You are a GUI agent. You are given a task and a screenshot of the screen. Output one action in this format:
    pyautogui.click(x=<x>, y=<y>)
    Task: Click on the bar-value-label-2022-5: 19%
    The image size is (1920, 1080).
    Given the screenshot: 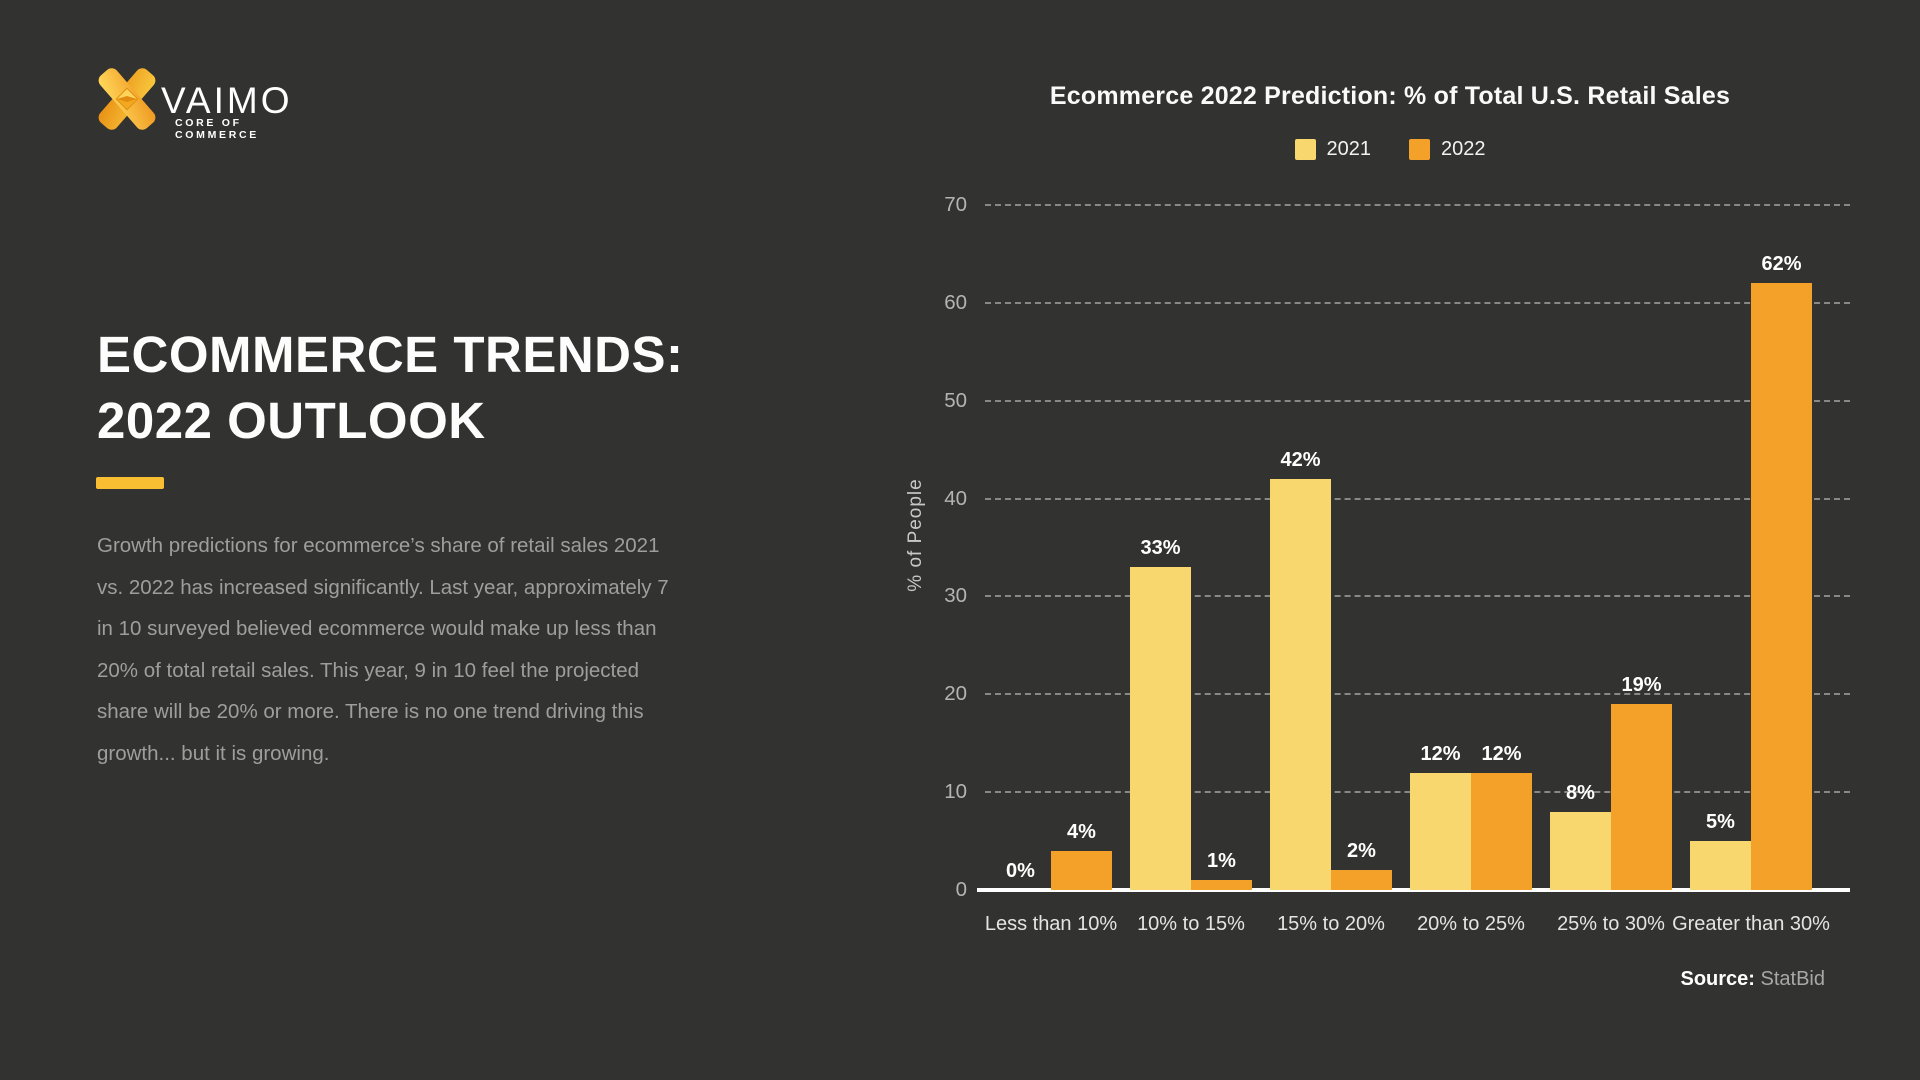 What is the action you would take?
    pyautogui.click(x=1641, y=685)
    